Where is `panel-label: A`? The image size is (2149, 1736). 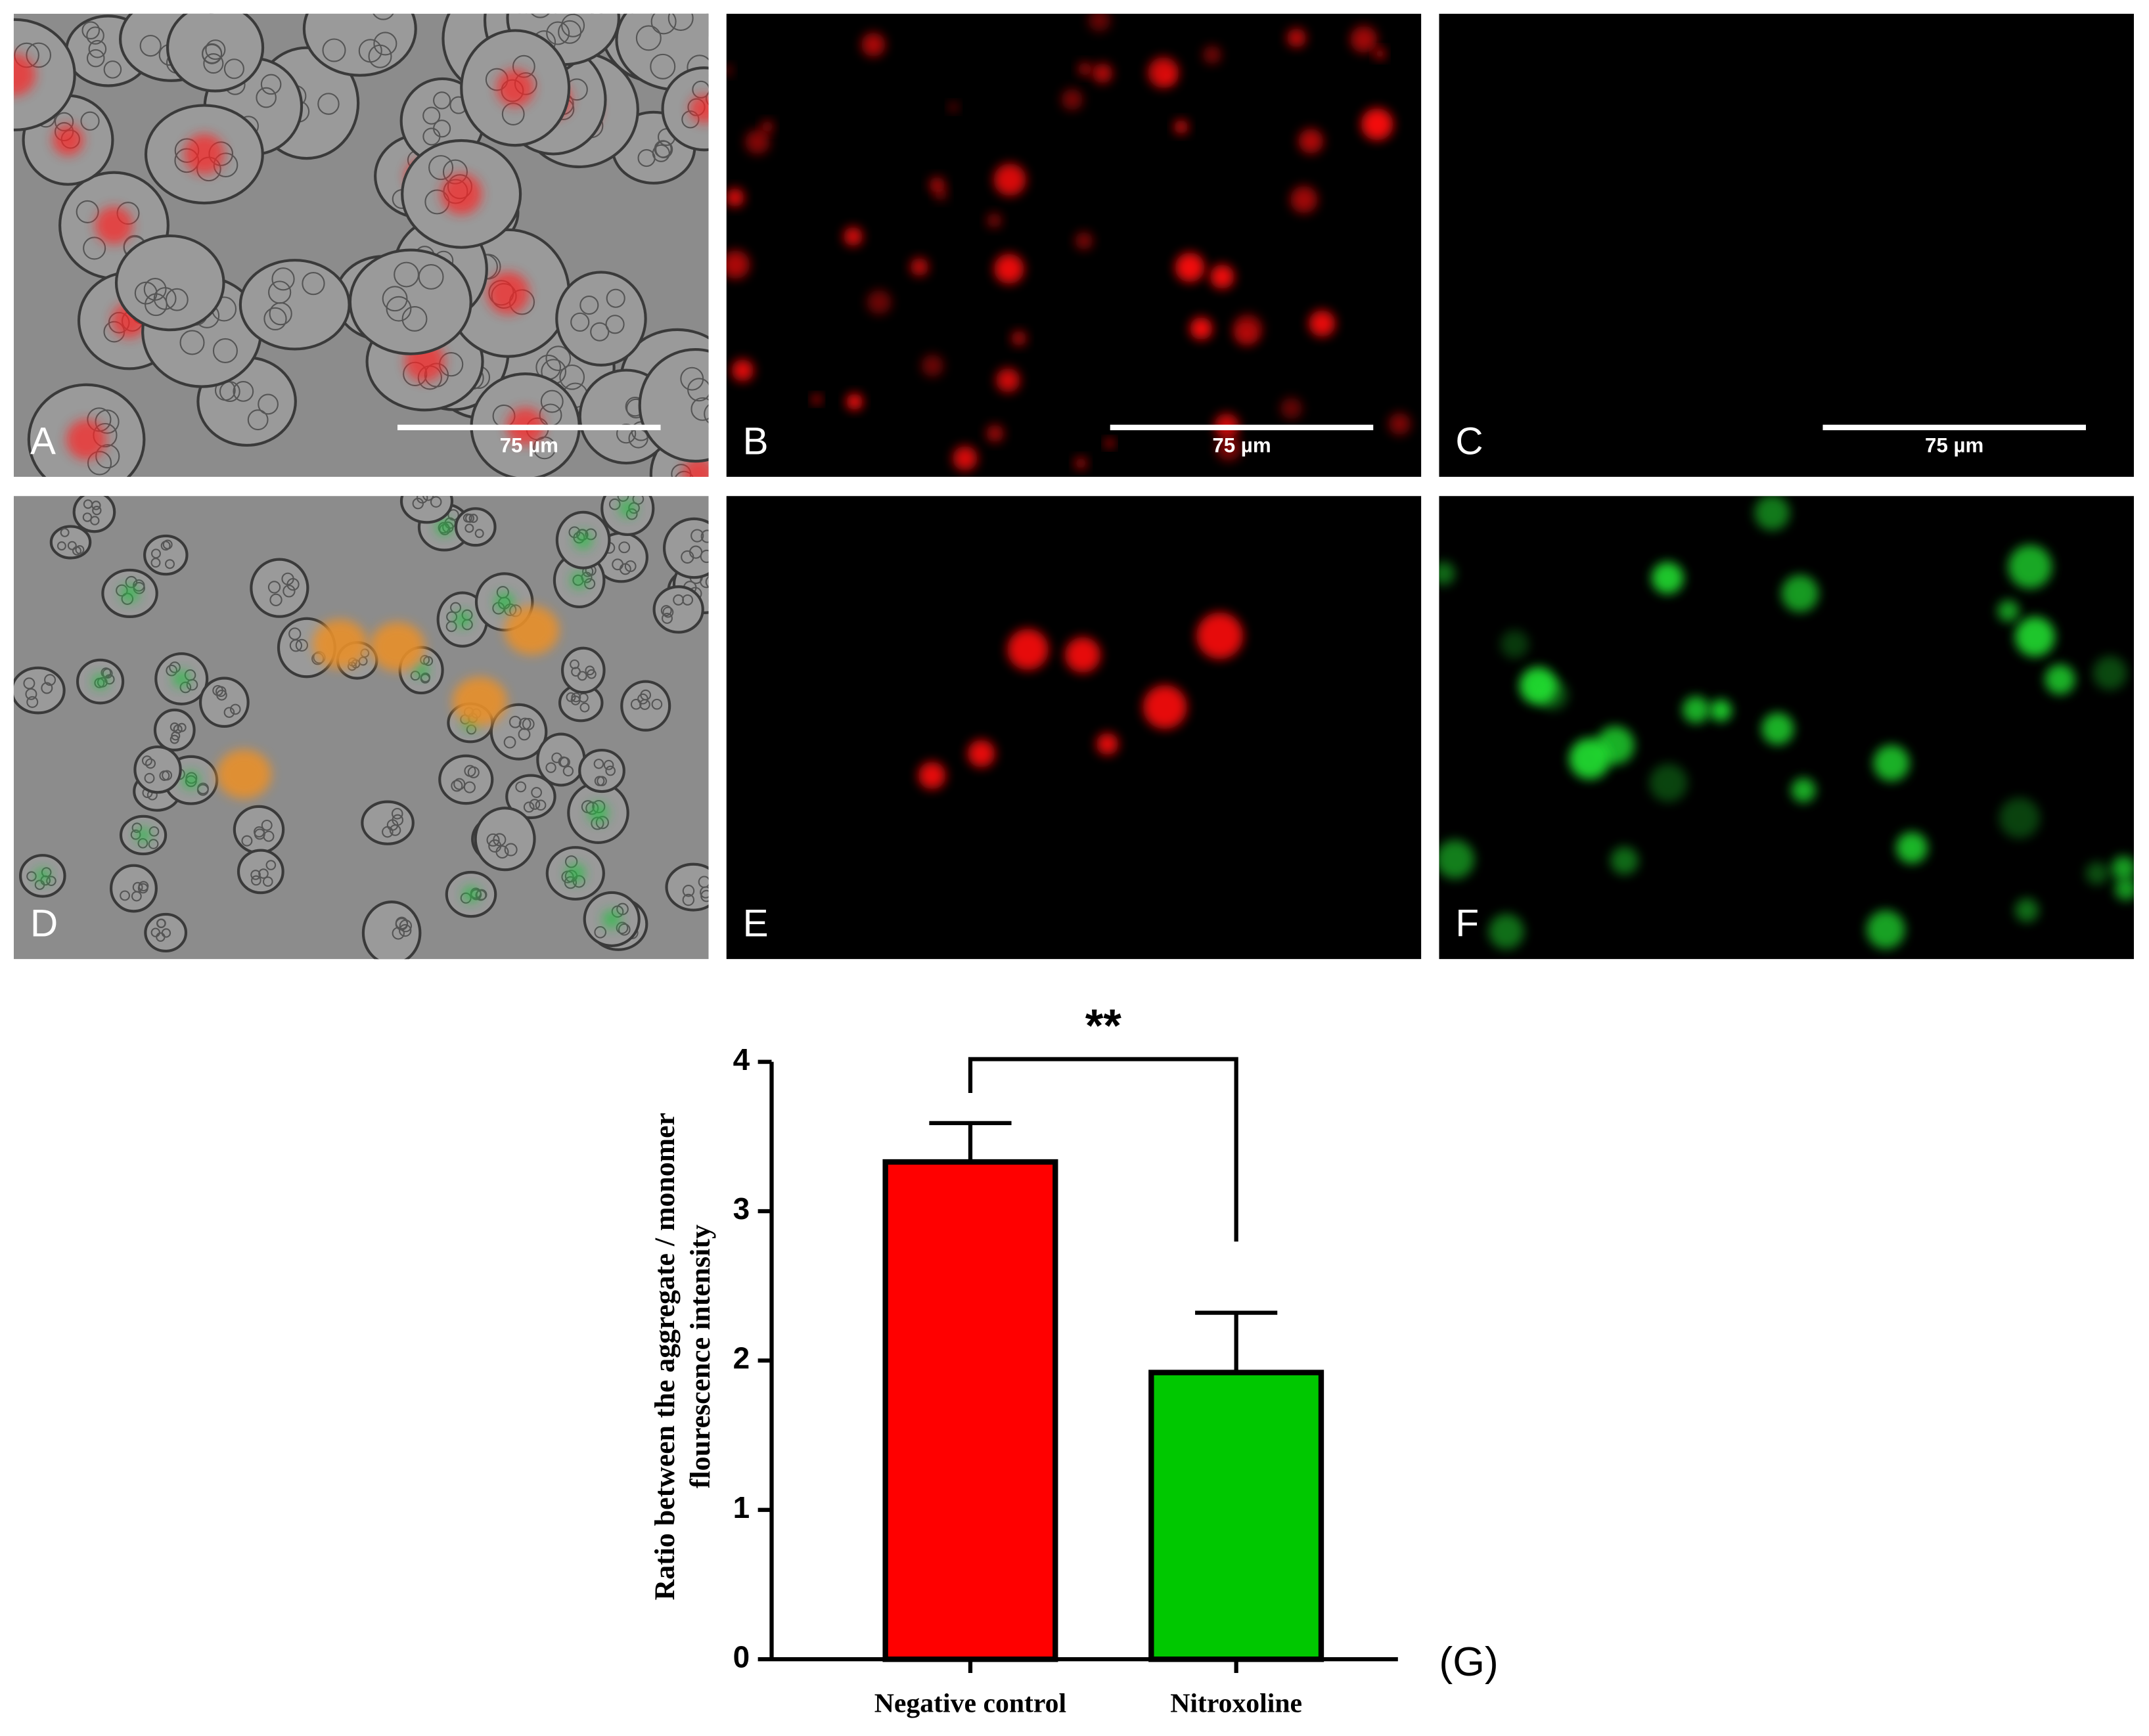
panel-label: A is located at coordinates (43, 441).